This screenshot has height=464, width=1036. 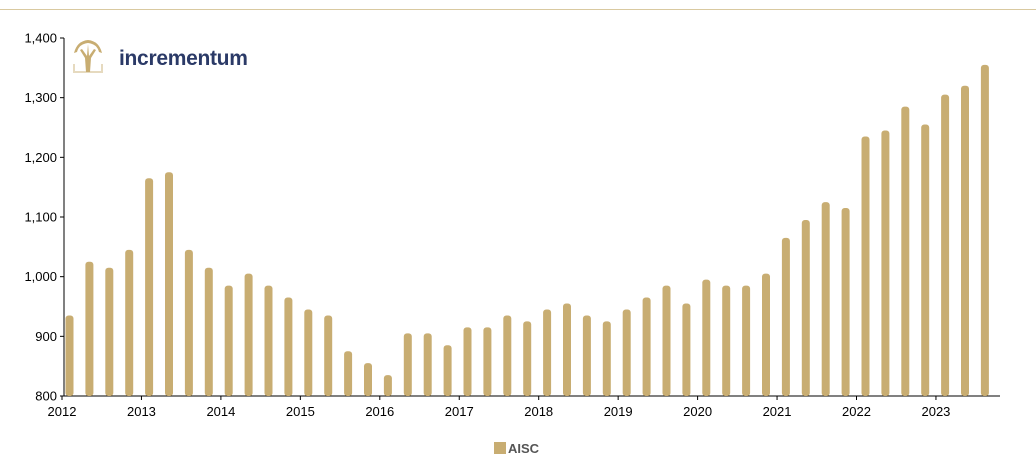 What do you see at coordinates (46, 336) in the screenshot?
I see `y-tick-label: 900` at bounding box center [46, 336].